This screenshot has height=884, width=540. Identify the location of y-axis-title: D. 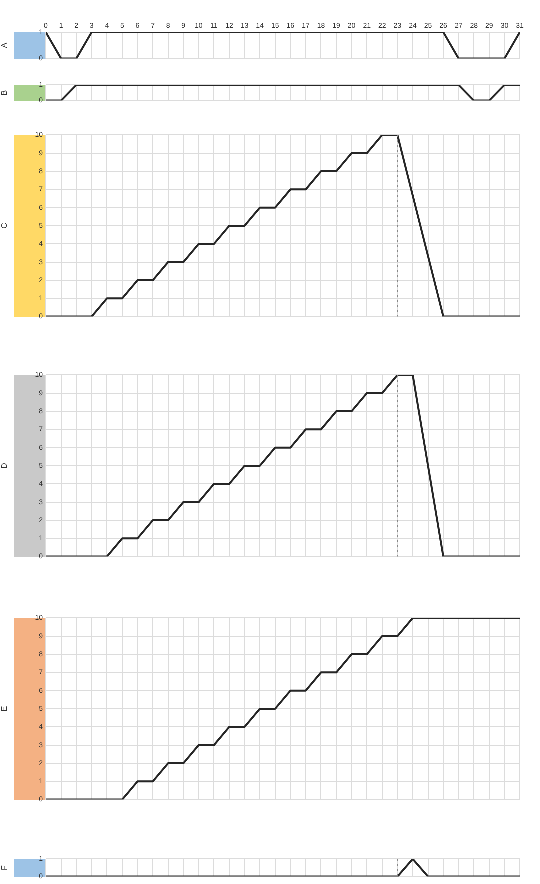
(5, 465).